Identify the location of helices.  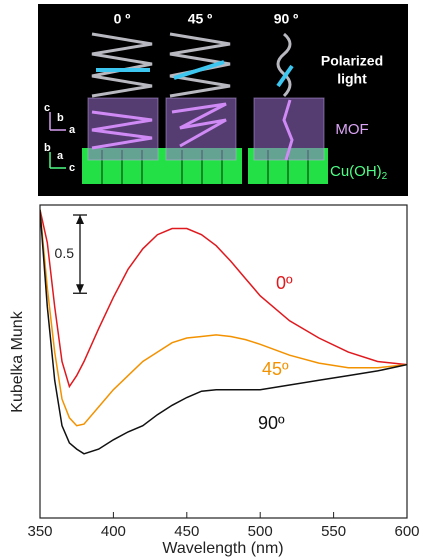
(192, 96).